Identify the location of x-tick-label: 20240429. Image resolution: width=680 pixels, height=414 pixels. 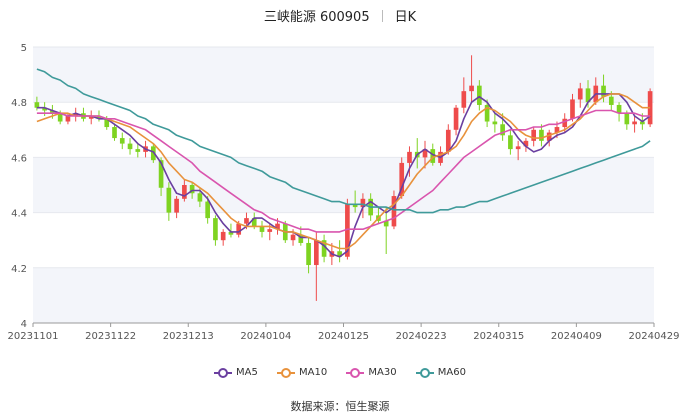
(654, 336).